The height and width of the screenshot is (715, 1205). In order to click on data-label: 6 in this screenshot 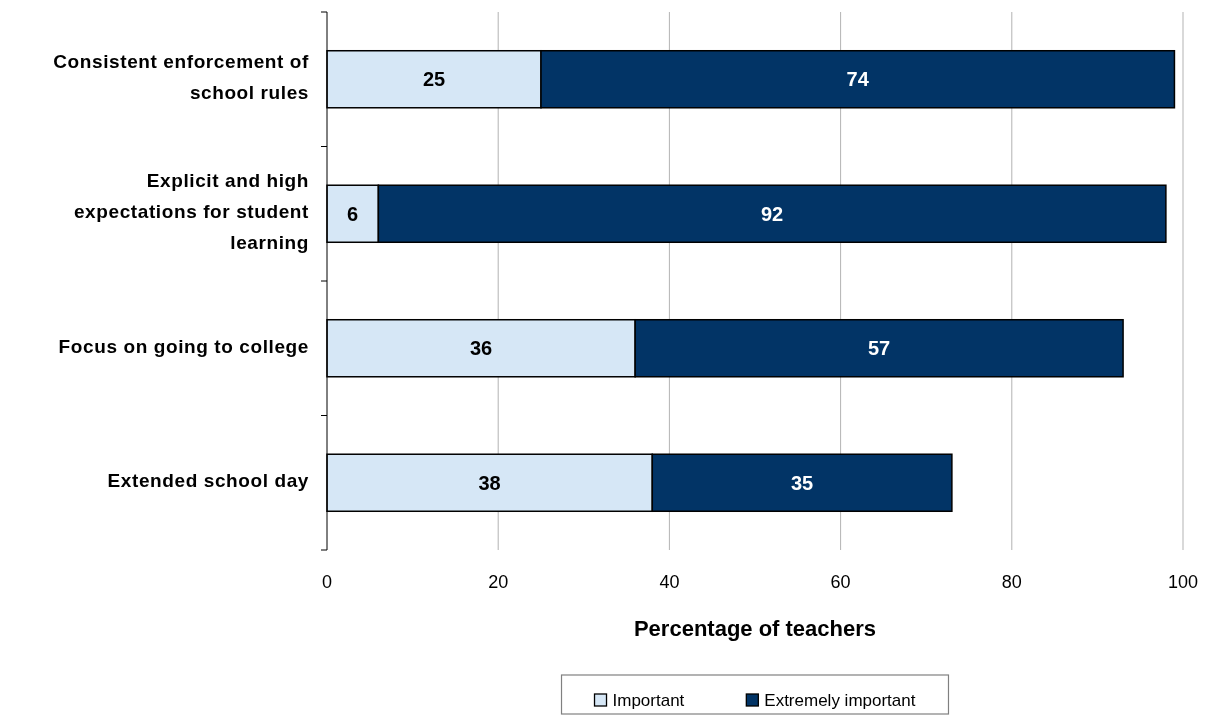, I will do `click(353, 213)`.